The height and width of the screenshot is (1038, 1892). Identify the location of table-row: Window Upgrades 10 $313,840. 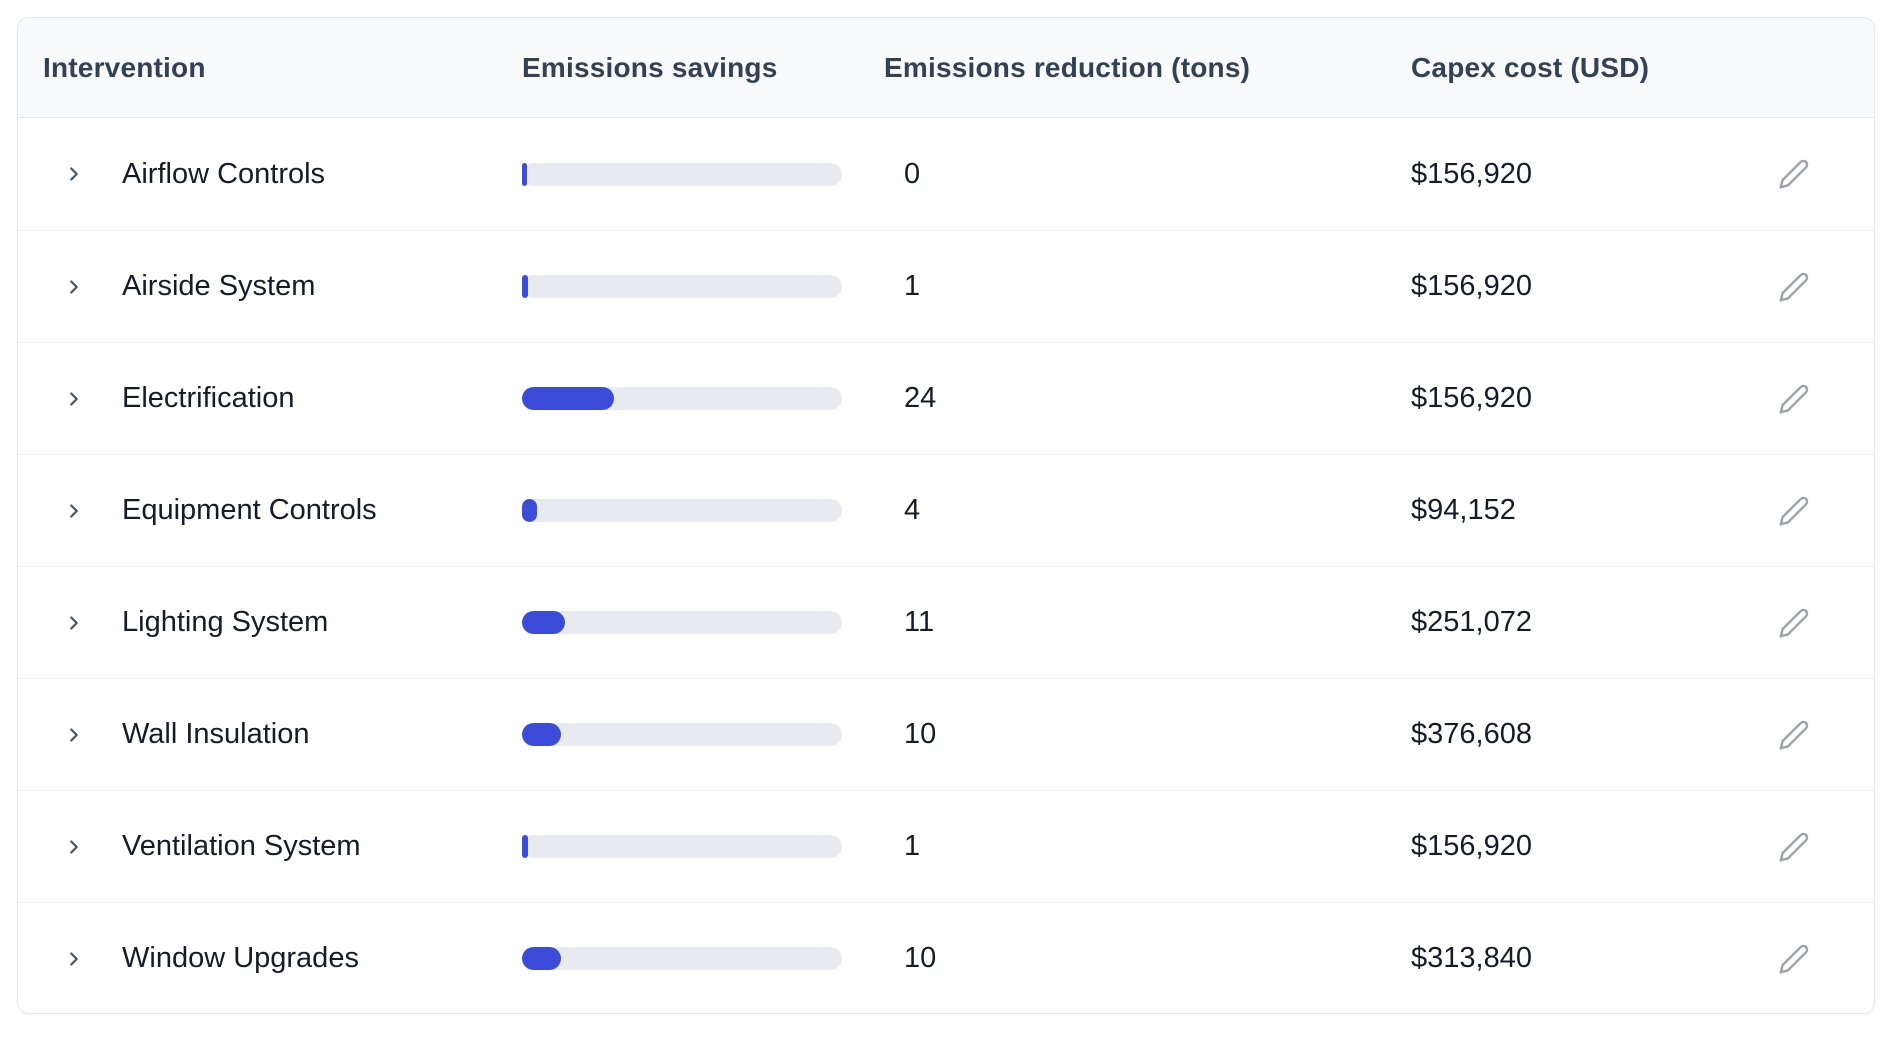
(946, 957).